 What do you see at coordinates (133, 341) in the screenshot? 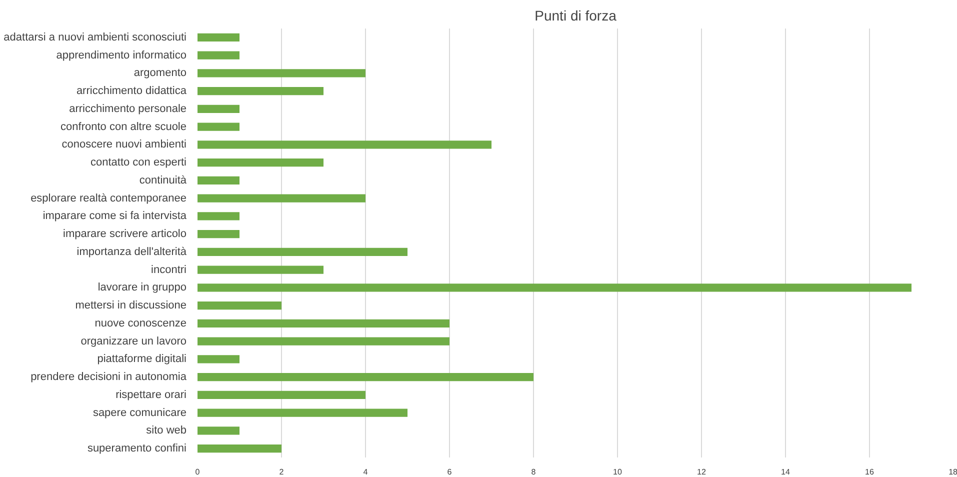
I see `y-tick-label: organizzare un lavoro` at bounding box center [133, 341].